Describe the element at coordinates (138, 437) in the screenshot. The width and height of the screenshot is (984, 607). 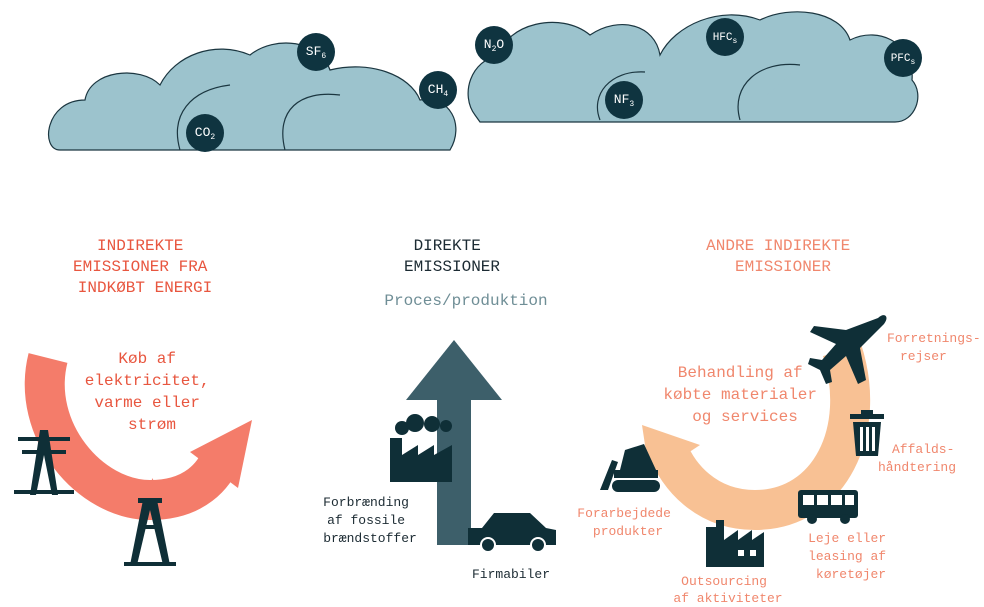
I see `arrow-left` at that location.